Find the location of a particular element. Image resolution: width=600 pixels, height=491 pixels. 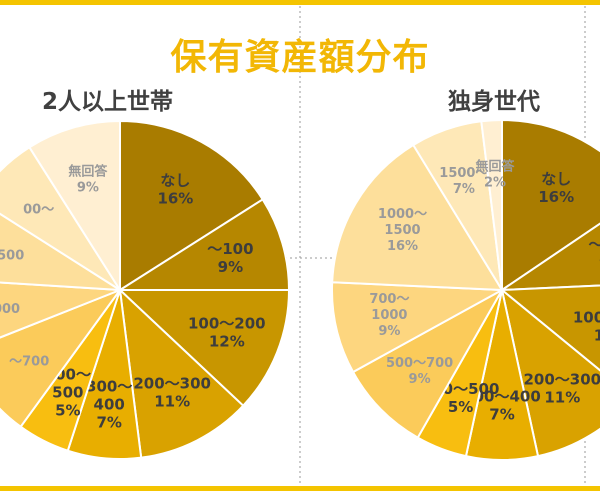

pie-label-1-9: 1500～ 7% is located at coordinates (463, 181).